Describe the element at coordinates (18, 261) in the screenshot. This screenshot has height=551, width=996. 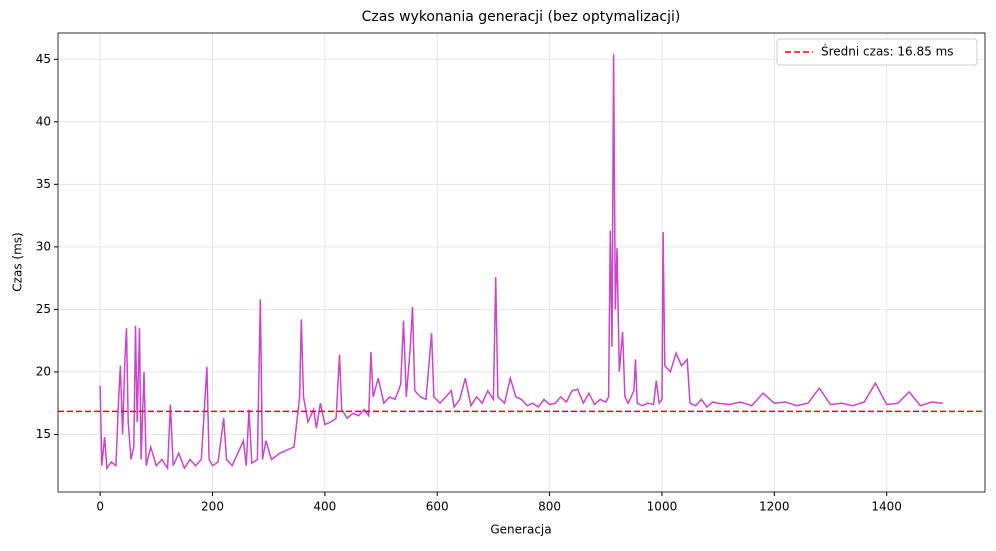
I see `y-axis-label: Czas (ms)` at that location.